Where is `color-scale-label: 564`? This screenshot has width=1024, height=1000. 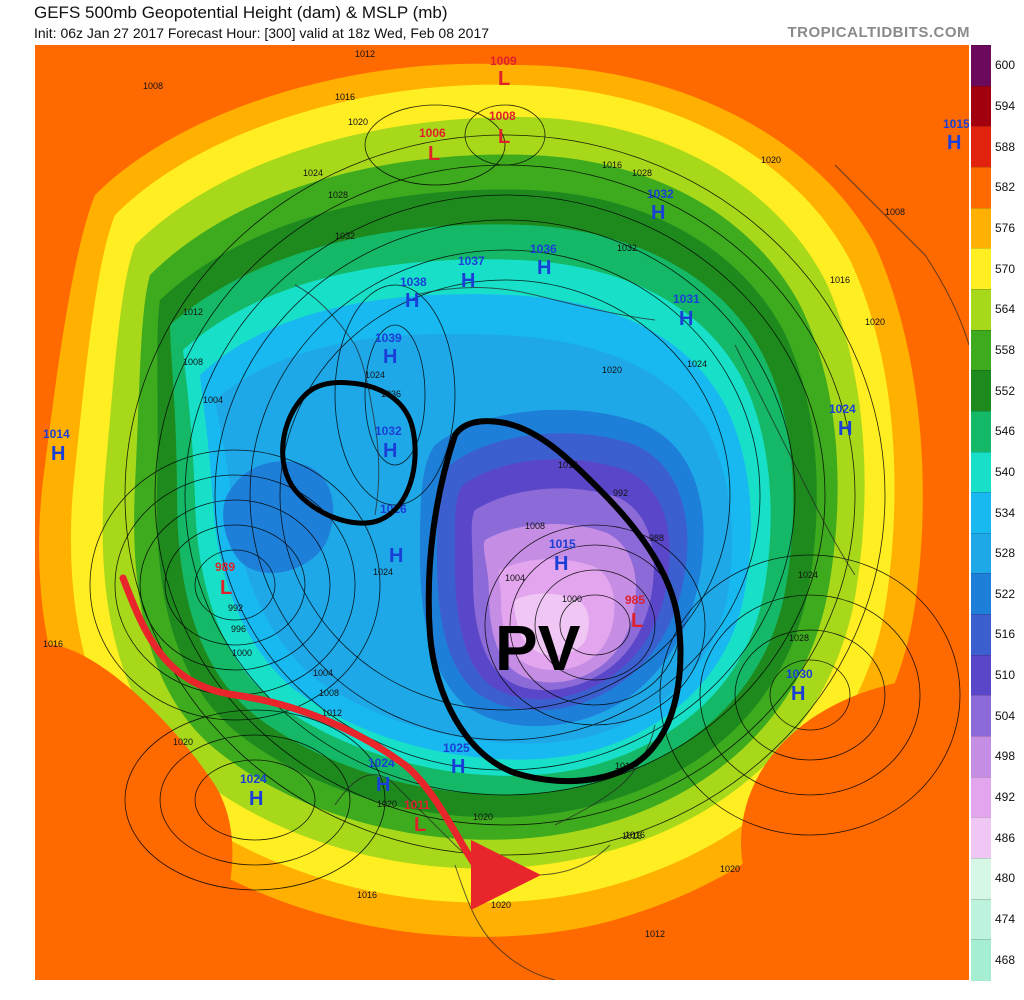 color-scale-label: 564 is located at coordinates (1005, 309).